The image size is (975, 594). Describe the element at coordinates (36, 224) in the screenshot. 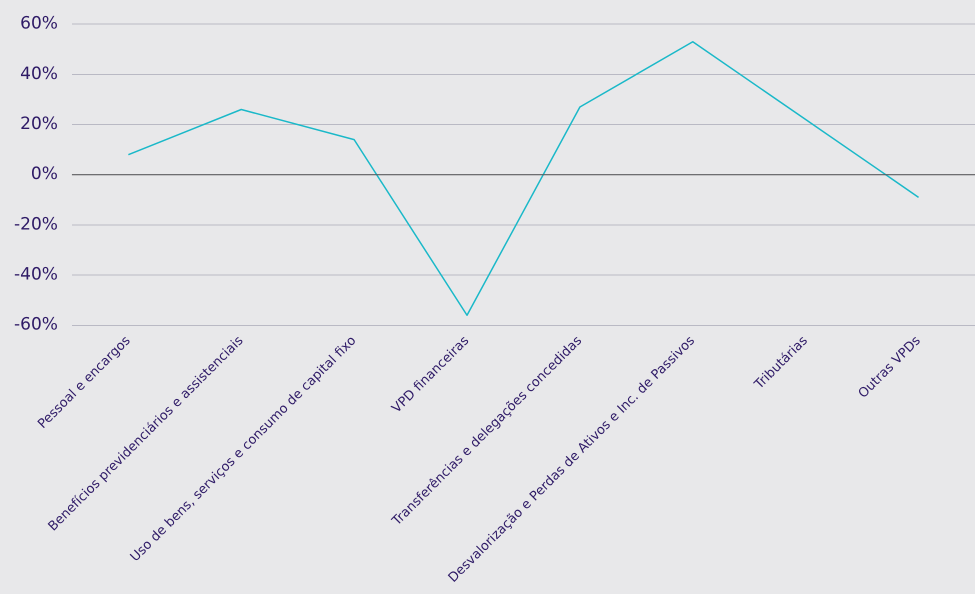

I see `y-tick-label: -20%` at that location.